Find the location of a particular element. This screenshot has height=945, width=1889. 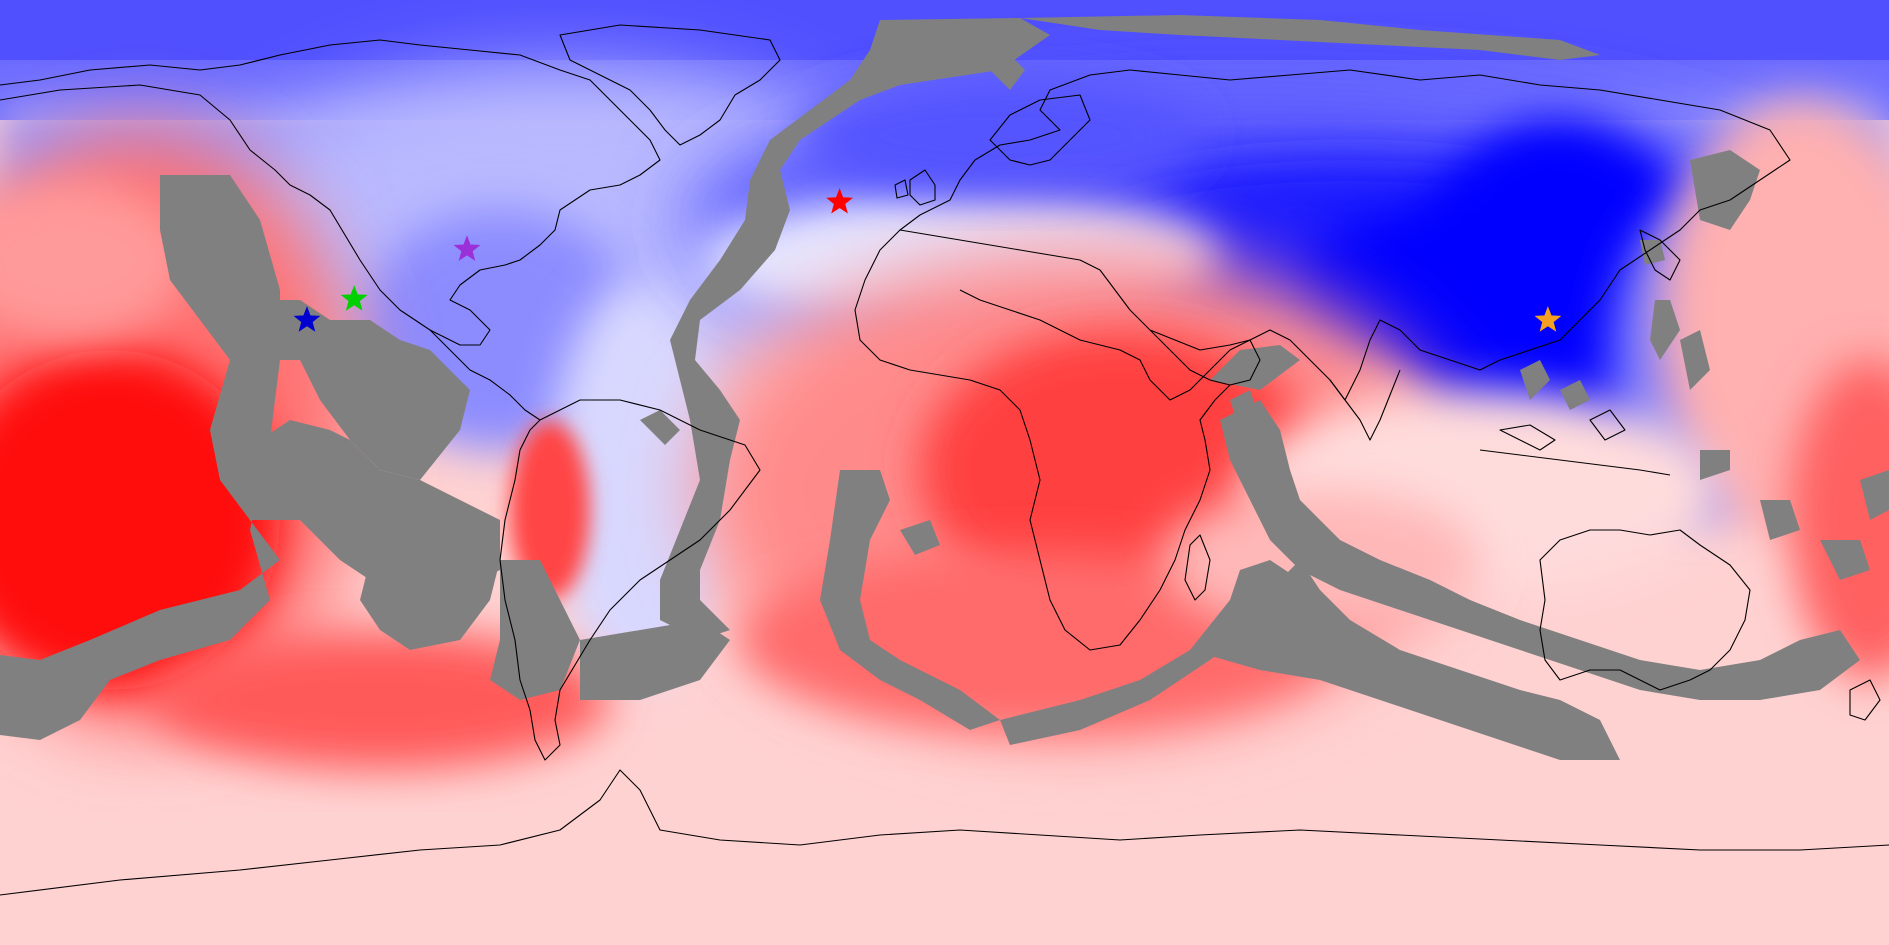

coastline-new-zealand is located at coordinates (1865, 700).